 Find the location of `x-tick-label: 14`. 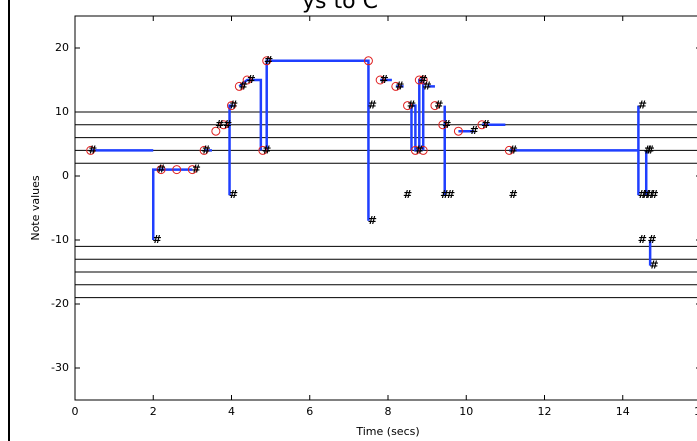

x-tick-label: 14 is located at coordinates (623, 411).